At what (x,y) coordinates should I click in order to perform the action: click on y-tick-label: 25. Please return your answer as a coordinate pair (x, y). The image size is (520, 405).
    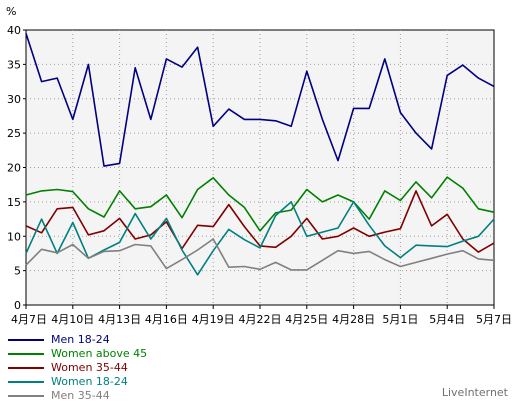
    Looking at the image, I should click on (14, 133).